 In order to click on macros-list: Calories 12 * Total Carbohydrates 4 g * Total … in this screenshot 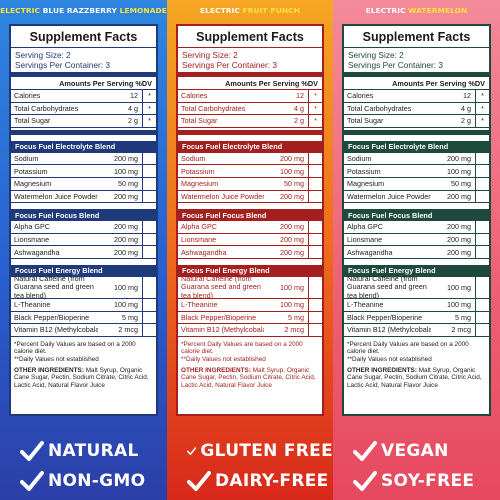, I will do `click(250, 109)`.